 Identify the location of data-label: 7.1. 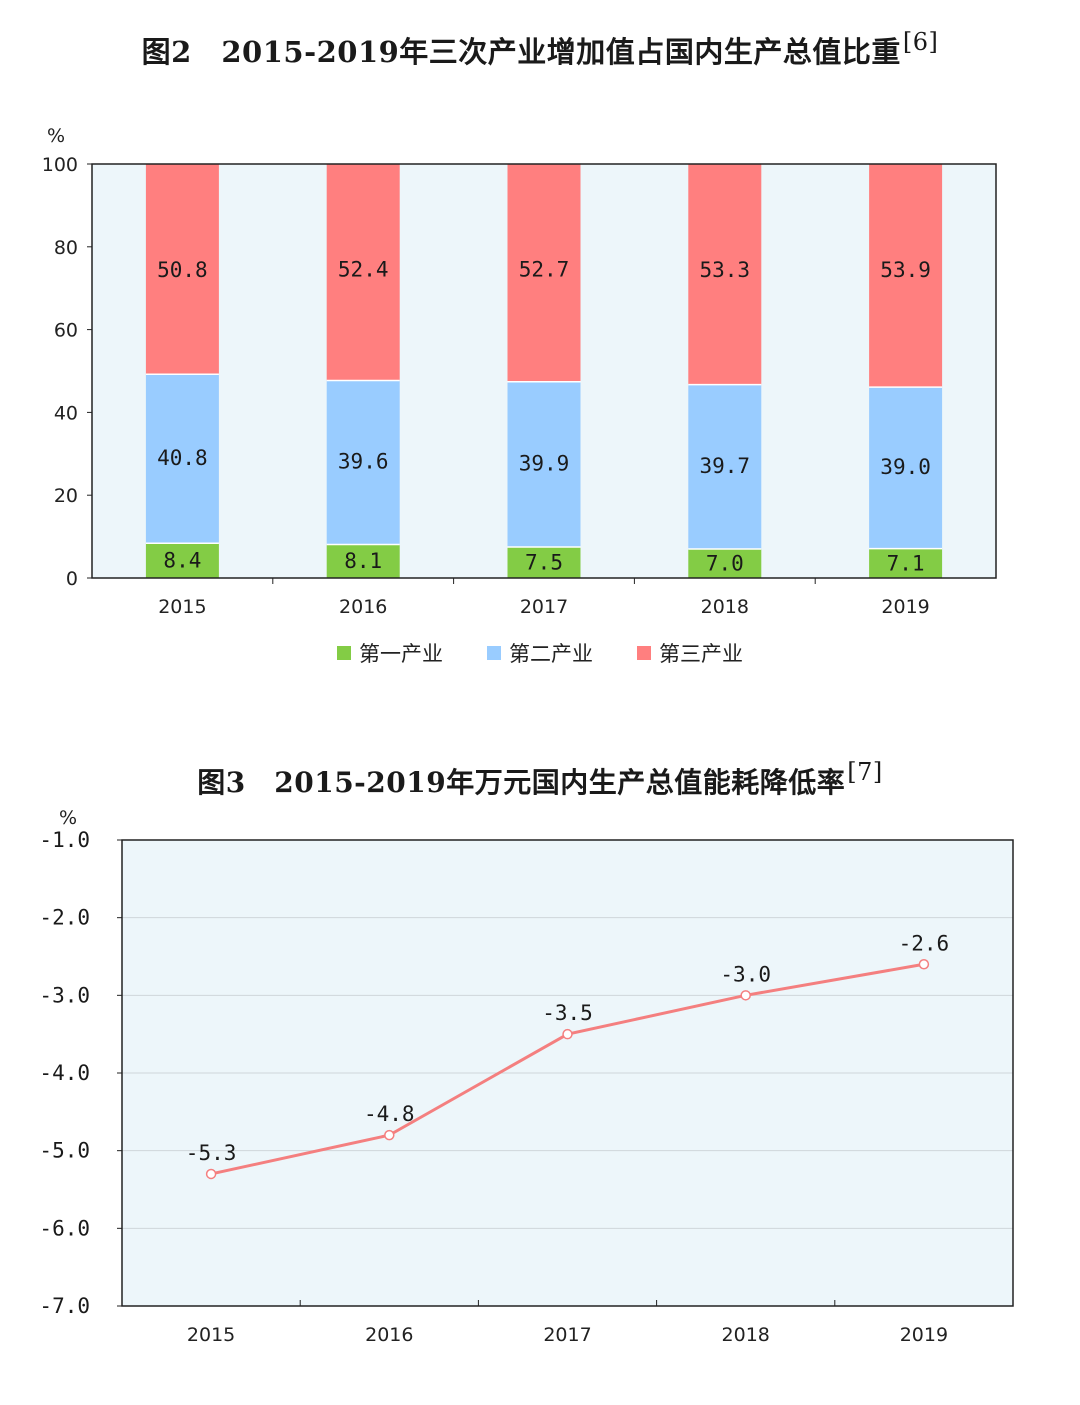
(906, 563).